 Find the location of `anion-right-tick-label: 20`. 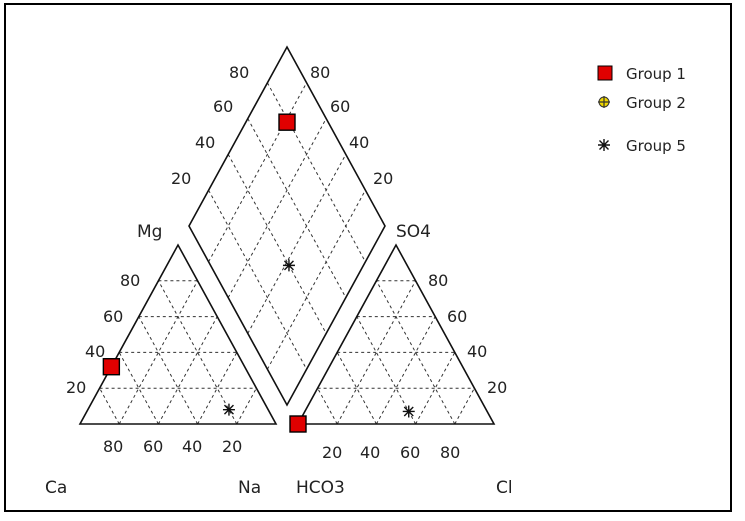

anion-right-tick-label: 20 is located at coordinates (497, 387).